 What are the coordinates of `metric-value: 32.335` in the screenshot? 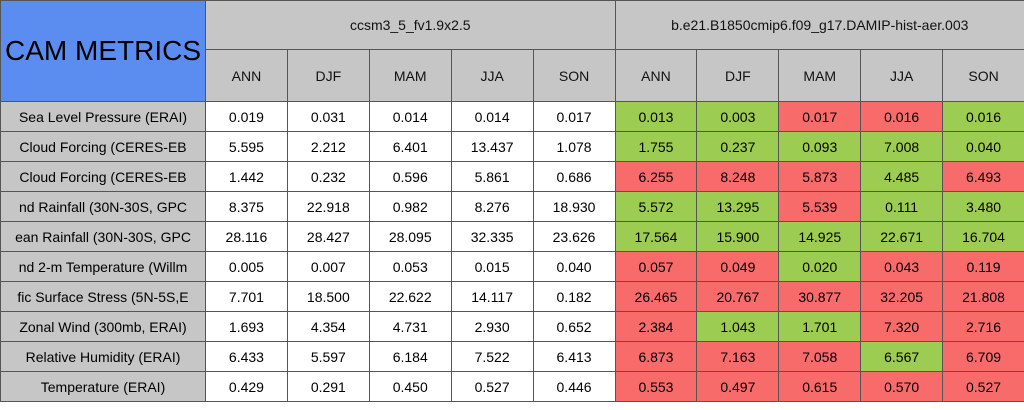 It's located at (492, 236).